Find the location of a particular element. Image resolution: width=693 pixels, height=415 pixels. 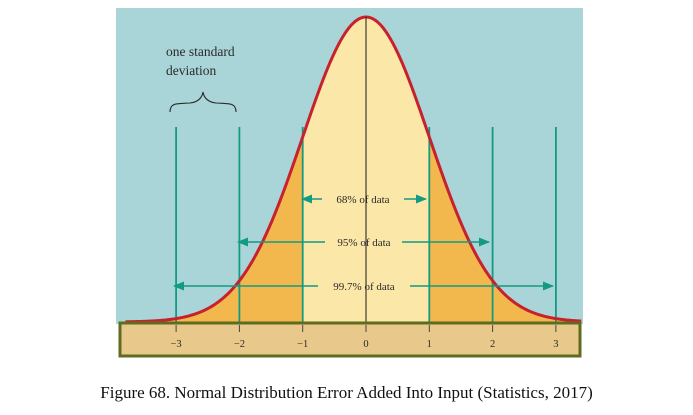

label-997: 99.7% of data is located at coordinates (364, 287).